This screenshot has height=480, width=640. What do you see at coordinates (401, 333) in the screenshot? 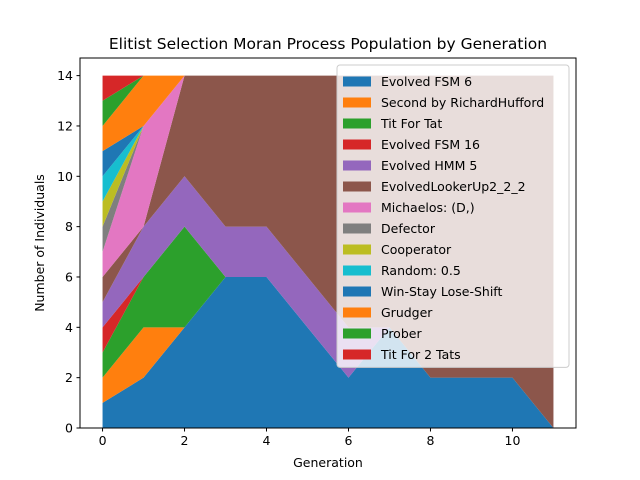
I see `legend-label: Prober` at bounding box center [401, 333].